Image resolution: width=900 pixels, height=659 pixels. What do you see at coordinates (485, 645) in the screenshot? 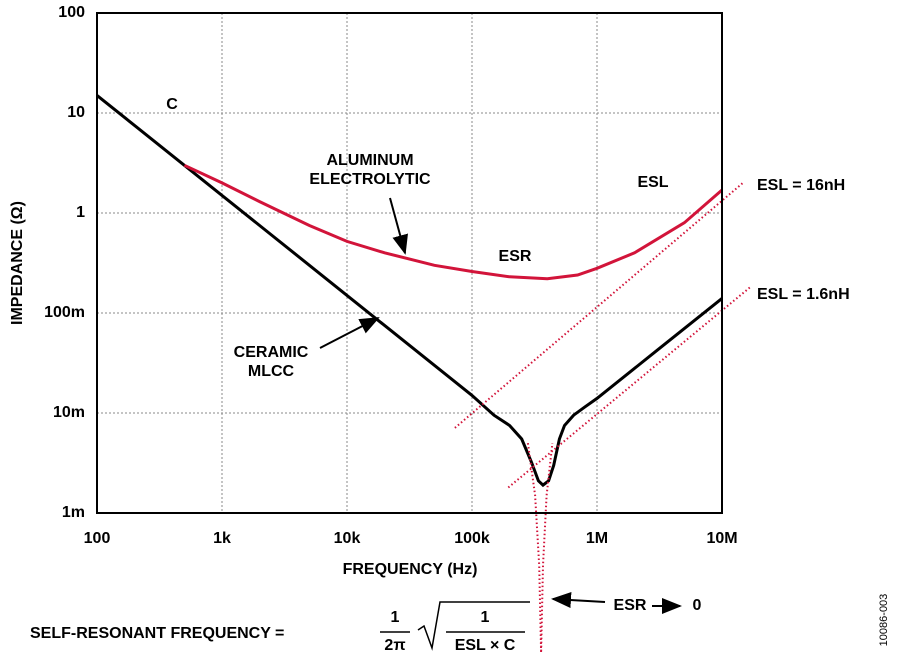
I see `formula-root-denominator: ESL × C` at bounding box center [485, 645].